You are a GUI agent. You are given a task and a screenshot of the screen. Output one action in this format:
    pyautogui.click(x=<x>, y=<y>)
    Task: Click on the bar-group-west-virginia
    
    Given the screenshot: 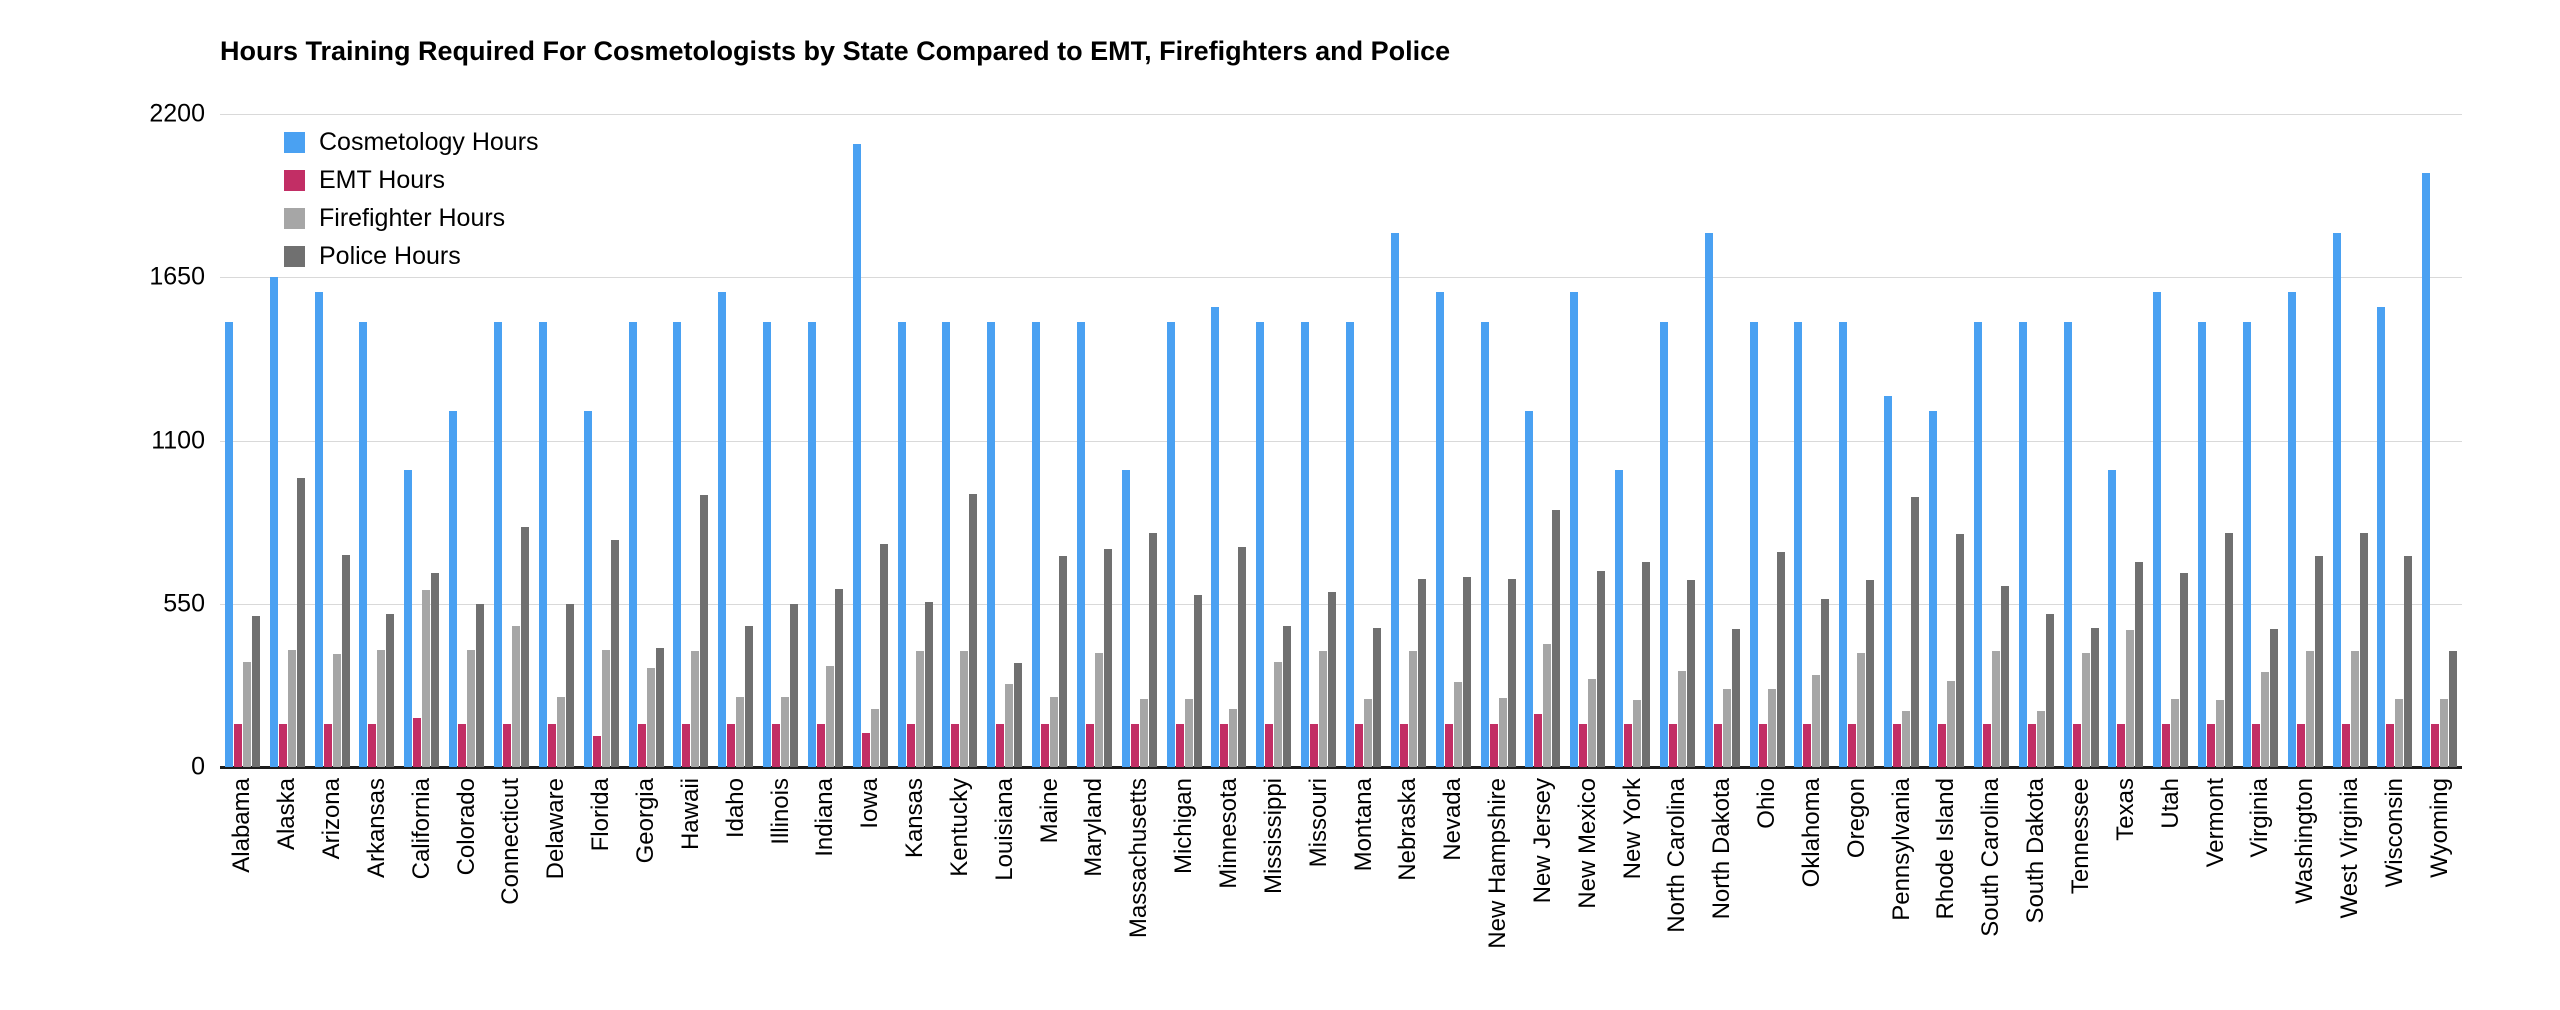 What is the action you would take?
    pyautogui.click(x=2350, y=440)
    